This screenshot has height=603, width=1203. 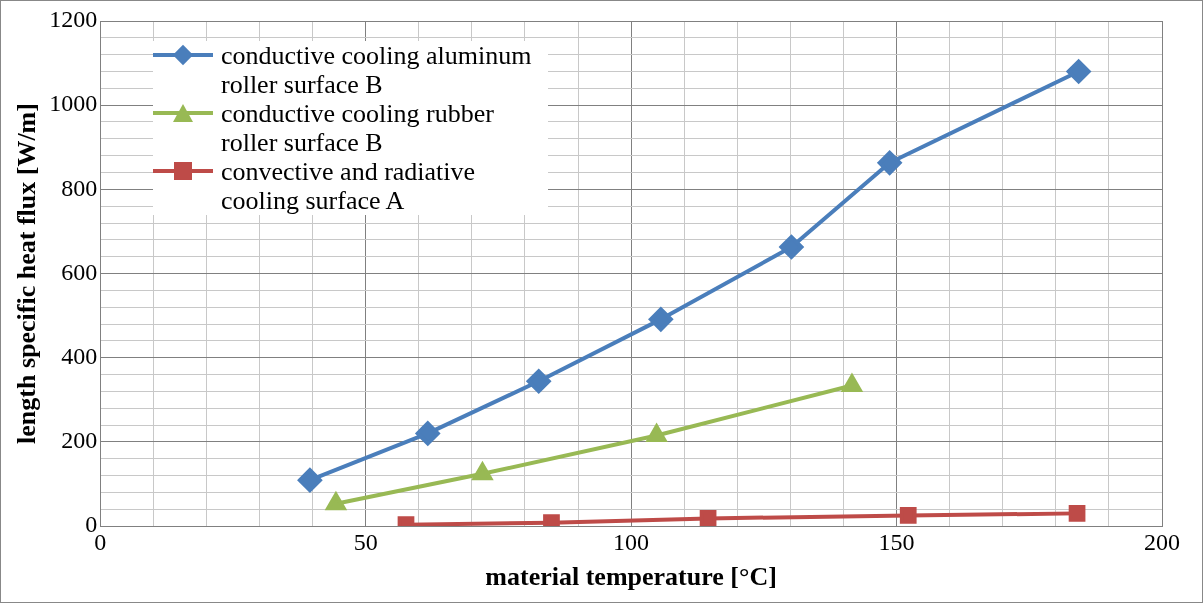 What do you see at coordinates (349, 186) in the screenshot?
I see `legend-label: convective and radiative cooling surface A` at bounding box center [349, 186].